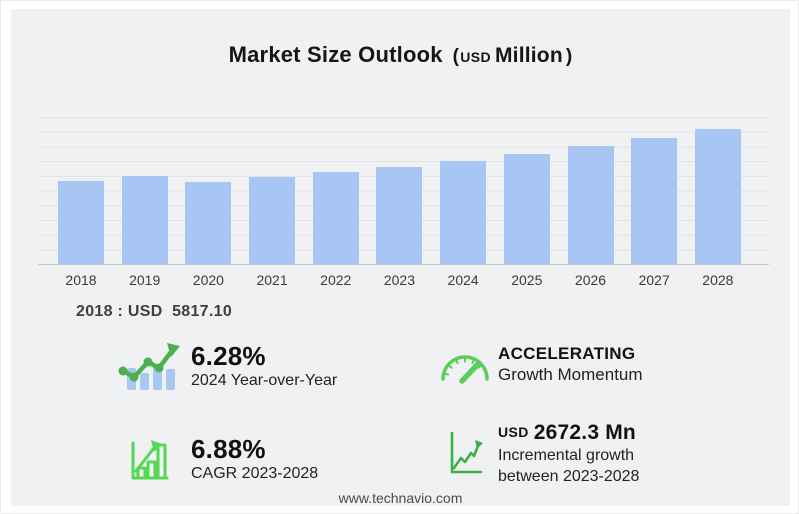 The image size is (799, 514). What do you see at coordinates (569, 465) in the screenshot?
I see `stat-incremental-label: Incremental growth between 2023-2028` at bounding box center [569, 465].